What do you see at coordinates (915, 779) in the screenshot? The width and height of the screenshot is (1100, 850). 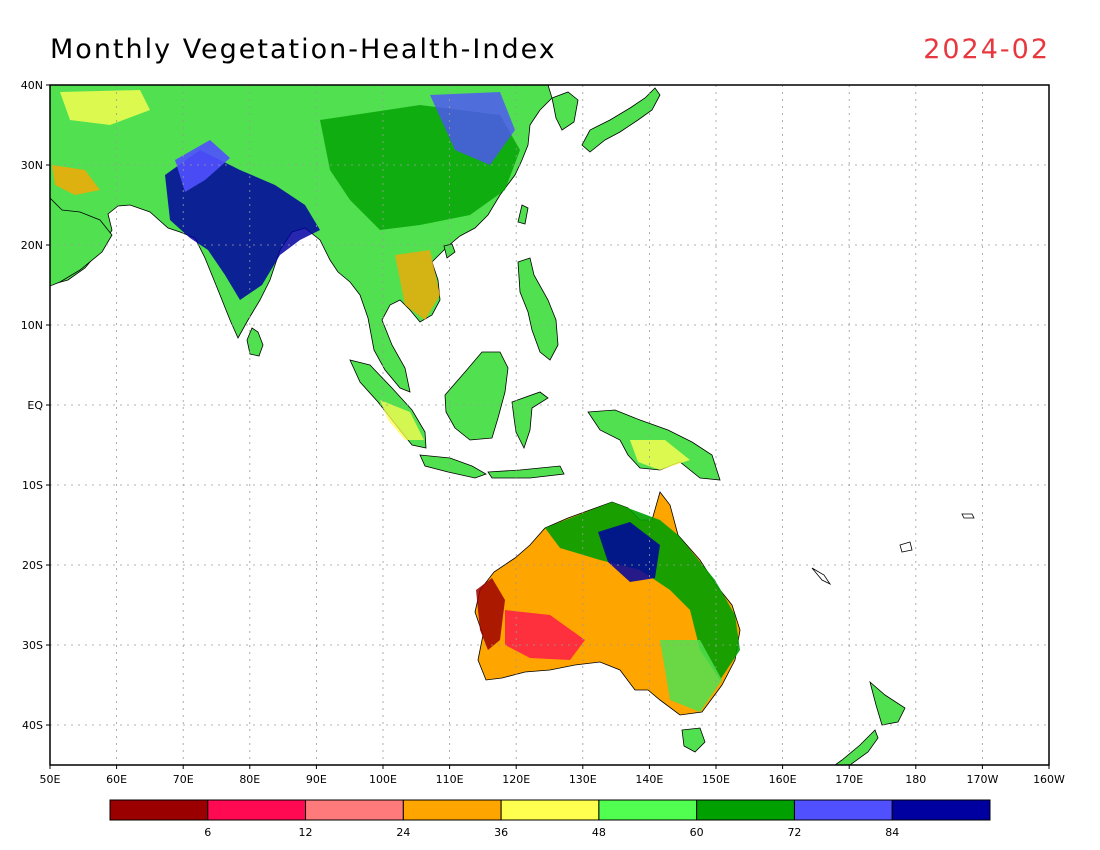 I see `lon-label: 180` at bounding box center [915, 779].